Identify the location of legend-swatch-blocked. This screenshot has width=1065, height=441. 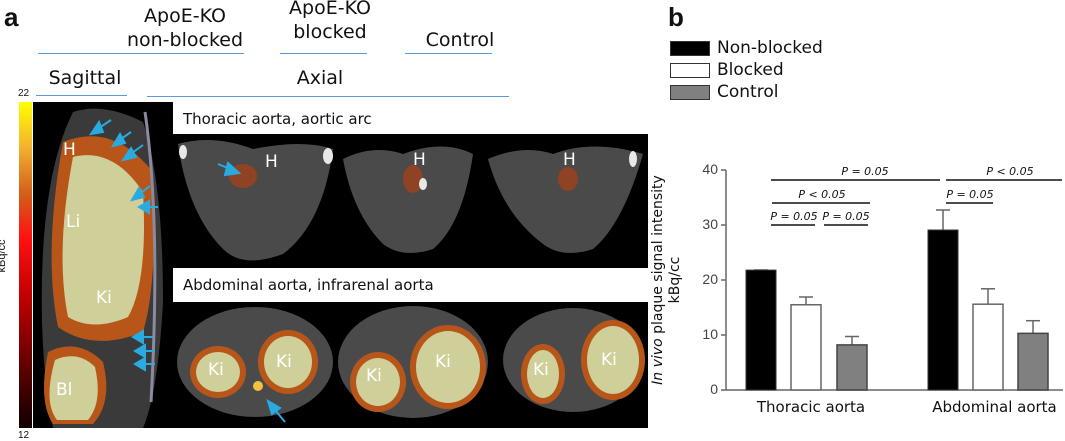
(690, 70).